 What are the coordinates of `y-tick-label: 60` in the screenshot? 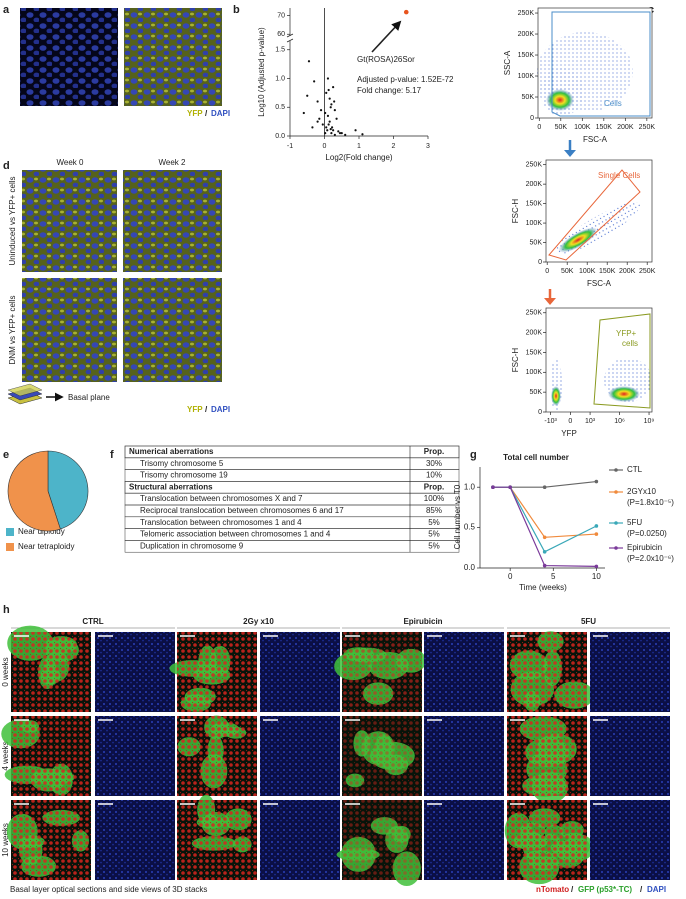 It's located at (281, 34).